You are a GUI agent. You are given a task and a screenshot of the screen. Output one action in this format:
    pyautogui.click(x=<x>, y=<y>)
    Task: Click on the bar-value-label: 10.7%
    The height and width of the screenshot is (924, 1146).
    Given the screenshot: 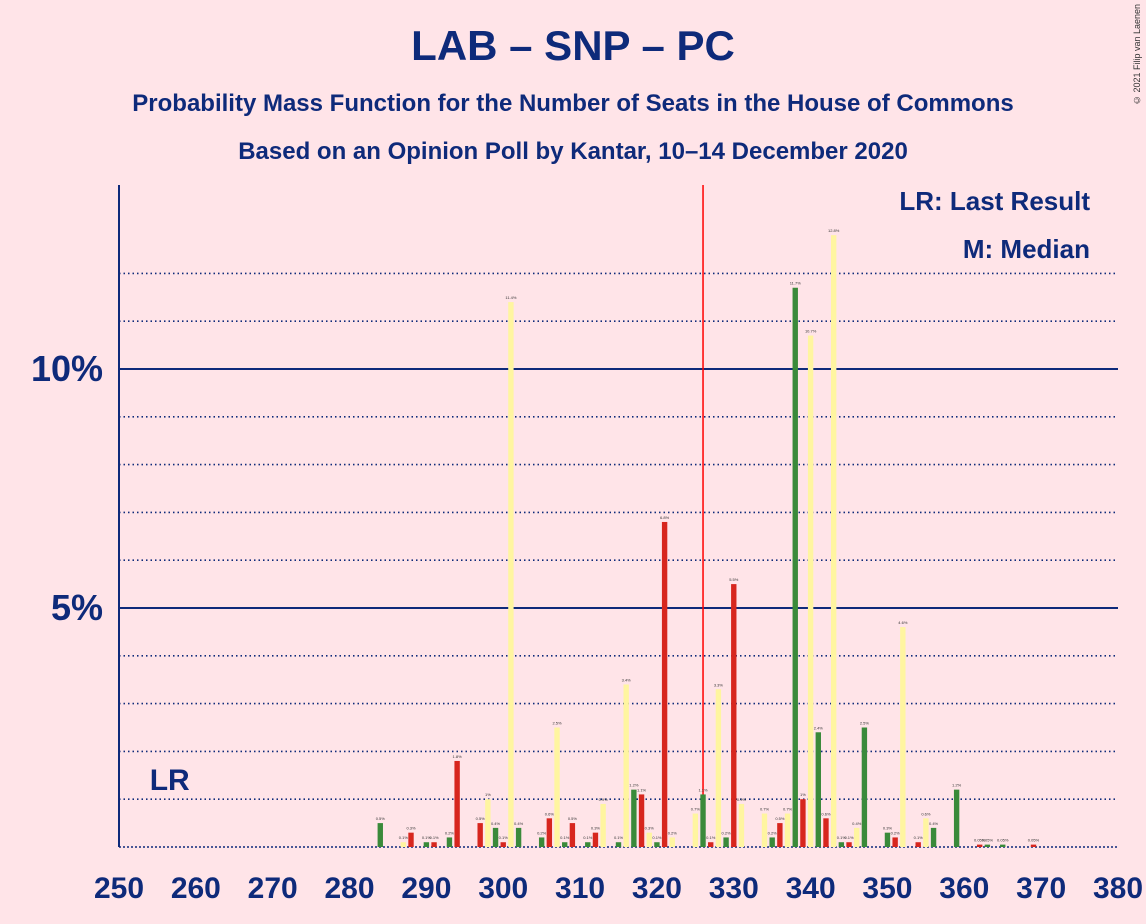 What is the action you would take?
    pyautogui.click(x=811, y=331)
    